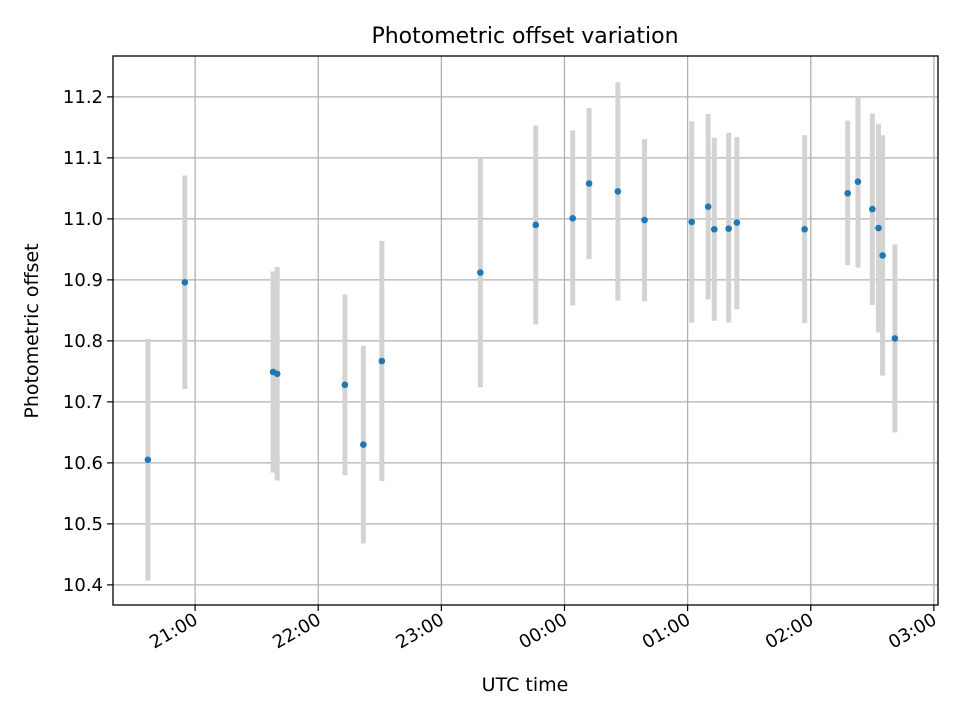  Describe the element at coordinates (83, 280) in the screenshot. I see `y-tick-label: 10.9` at that location.